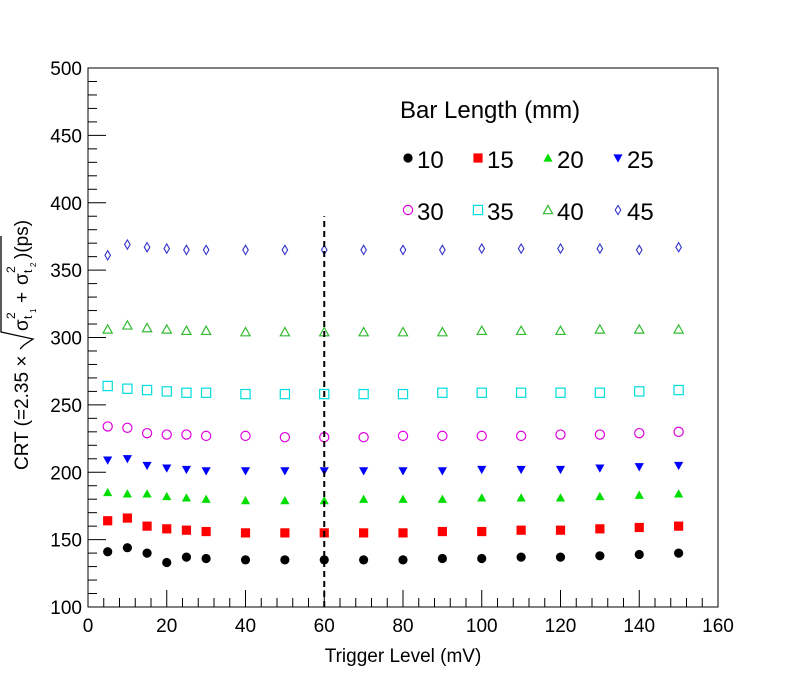 This screenshot has height=681, width=798. Describe the element at coordinates (618, 158) in the screenshot. I see `legend-marker-25mm` at that location.